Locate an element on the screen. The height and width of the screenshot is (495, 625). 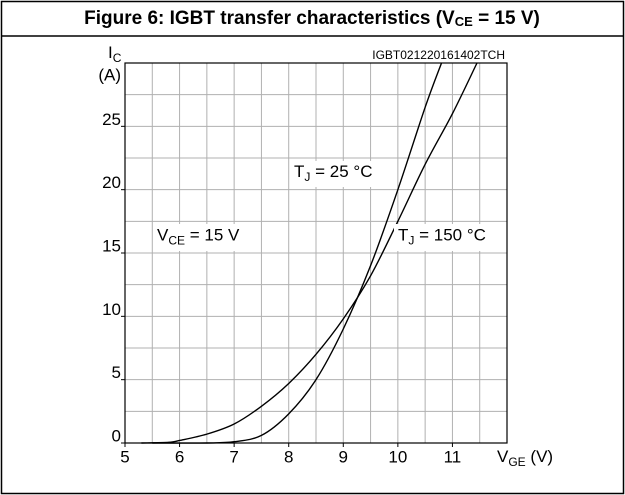
title-sub: CE is located at coordinates (464, 21).